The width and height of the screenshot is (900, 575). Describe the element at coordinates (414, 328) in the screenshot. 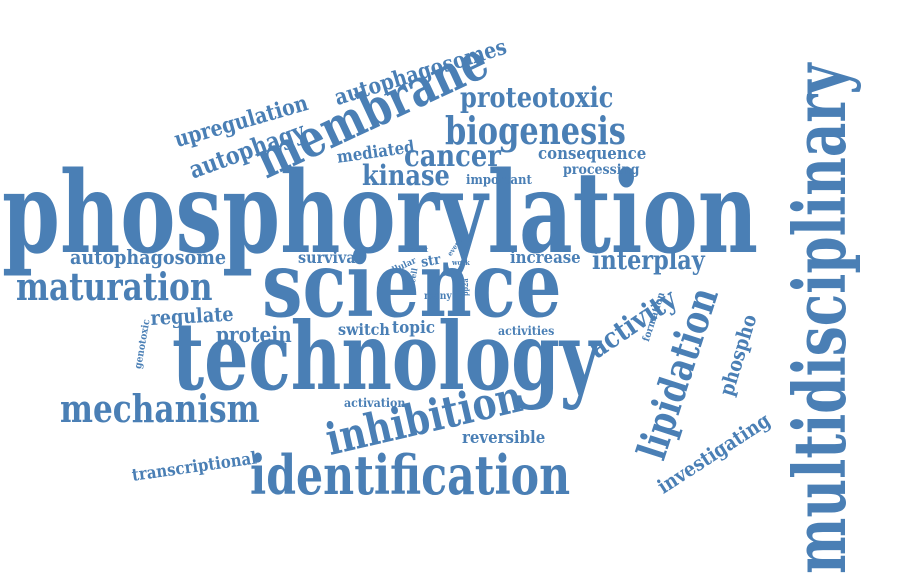

I see `word-topic: topic` at that location.